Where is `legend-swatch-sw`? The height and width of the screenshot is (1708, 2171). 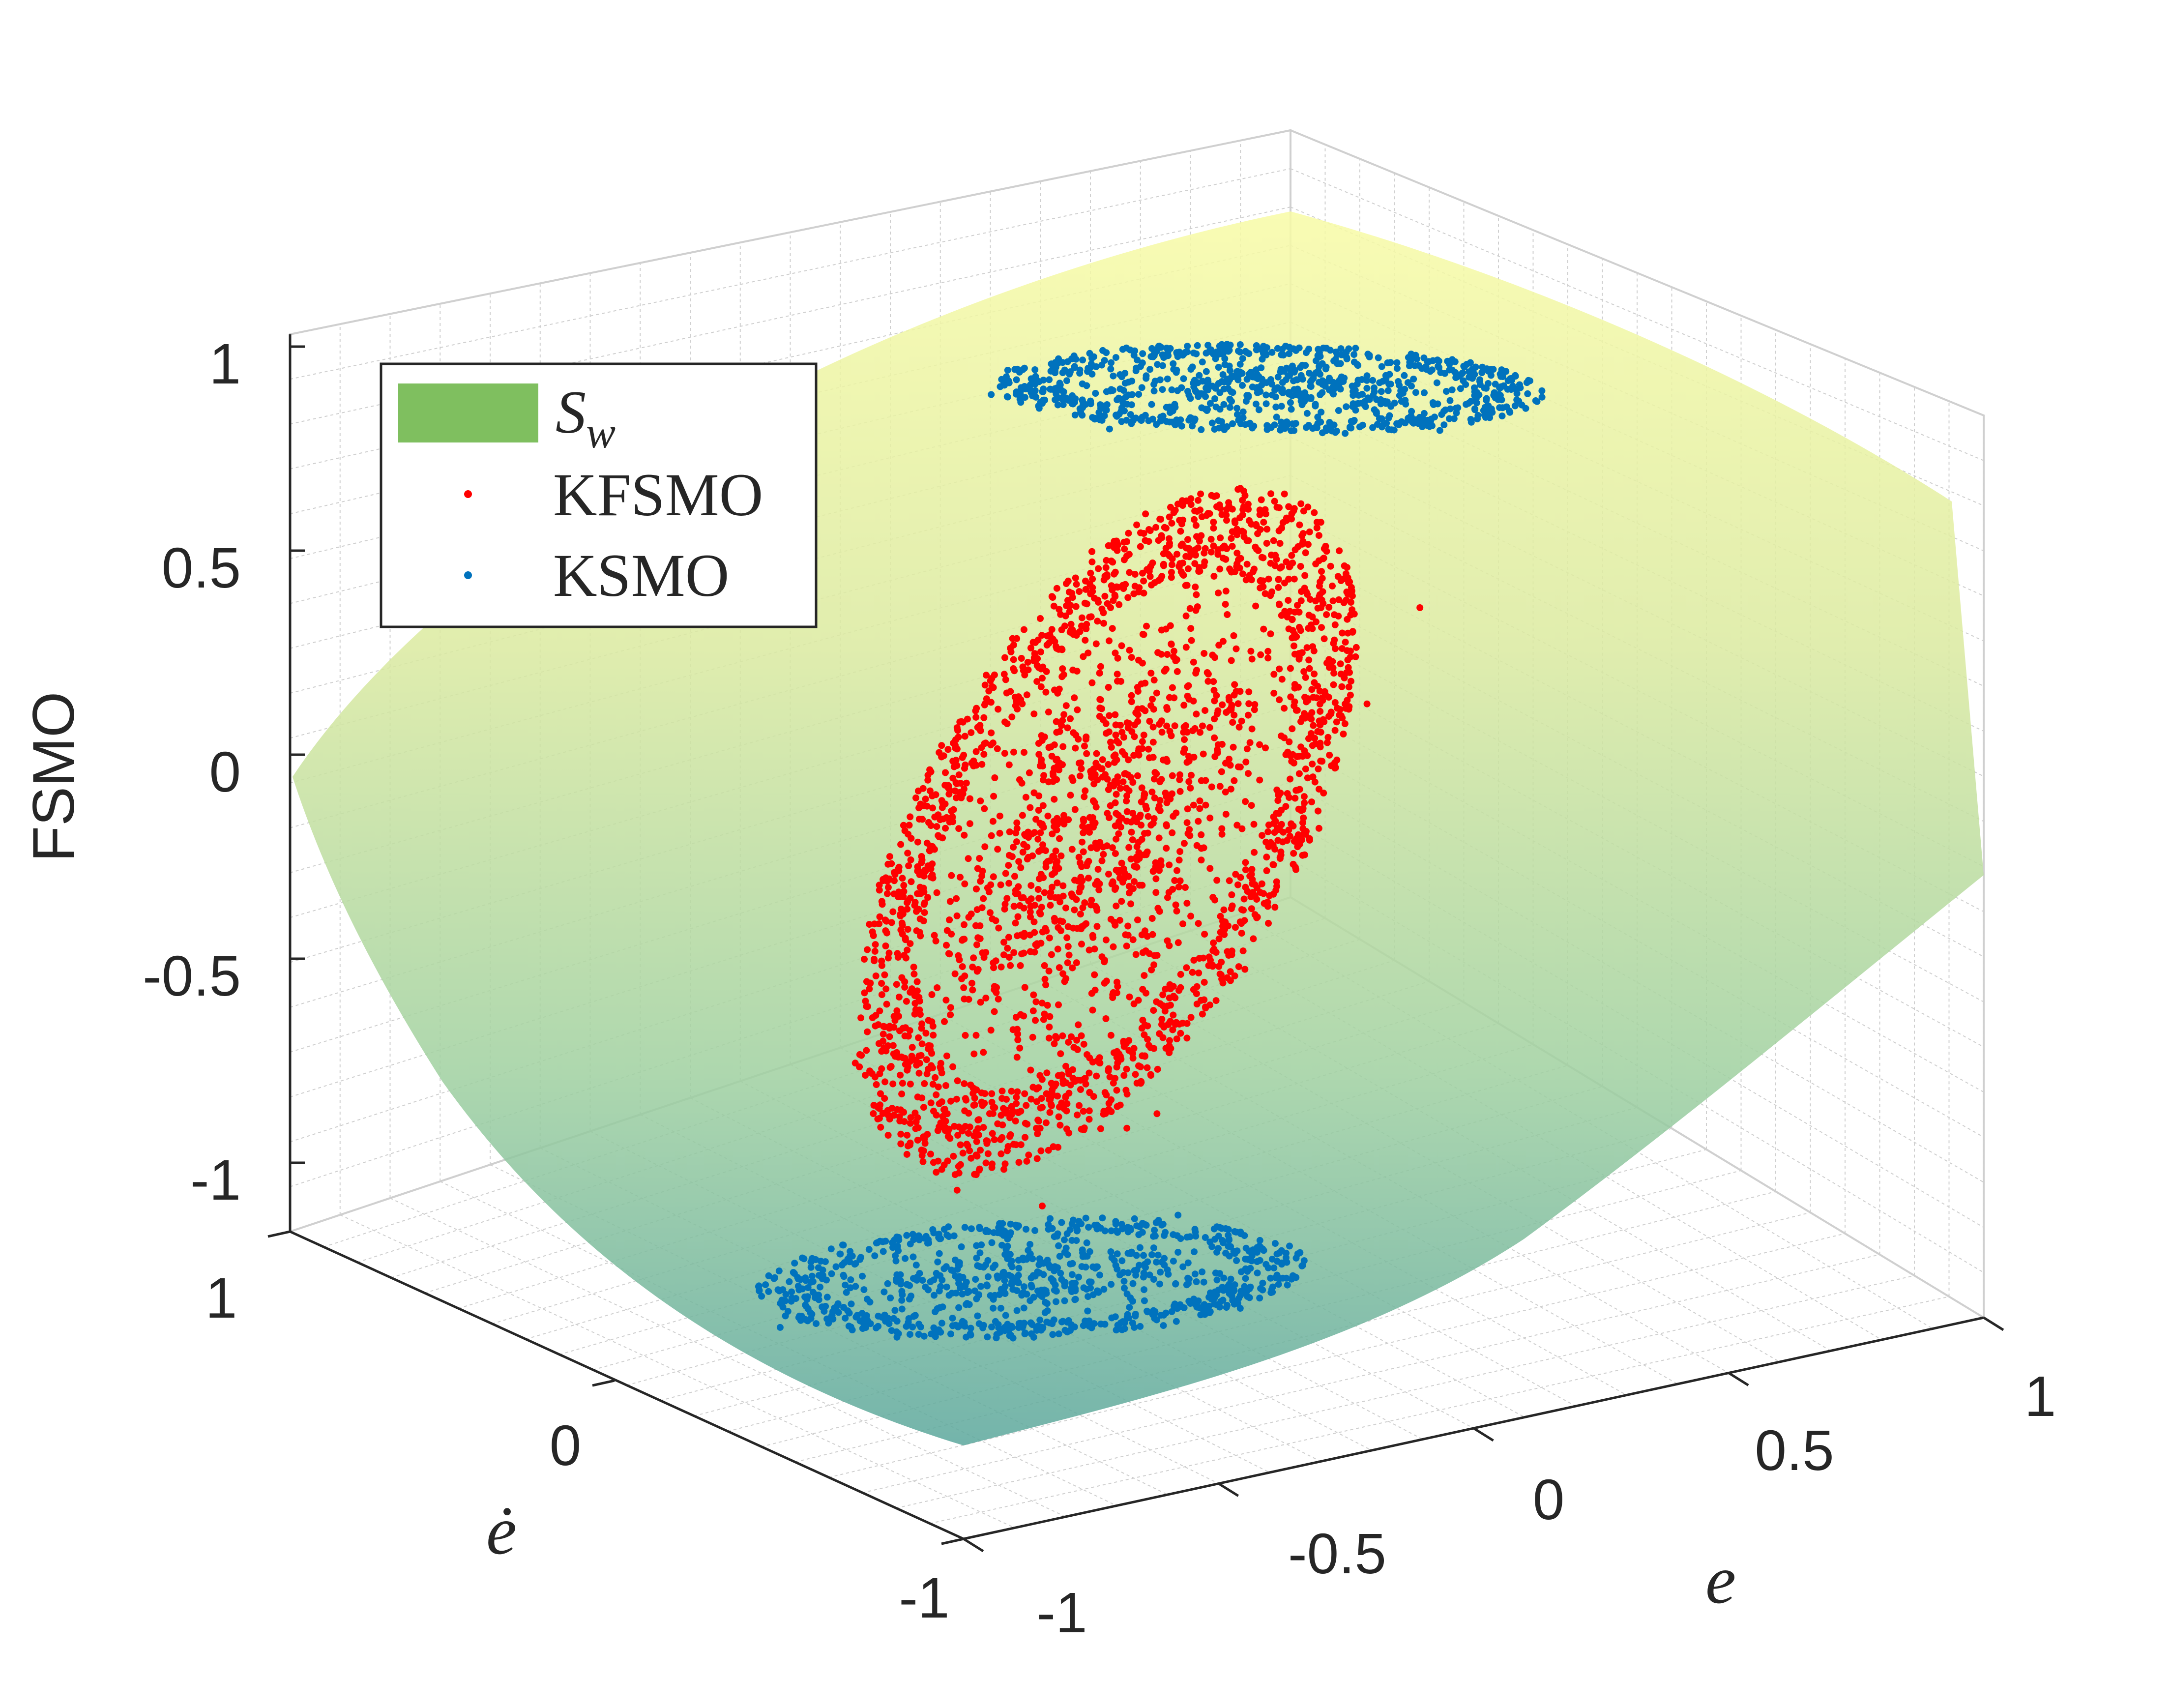
legend-swatch-sw is located at coordinates (468, 413).